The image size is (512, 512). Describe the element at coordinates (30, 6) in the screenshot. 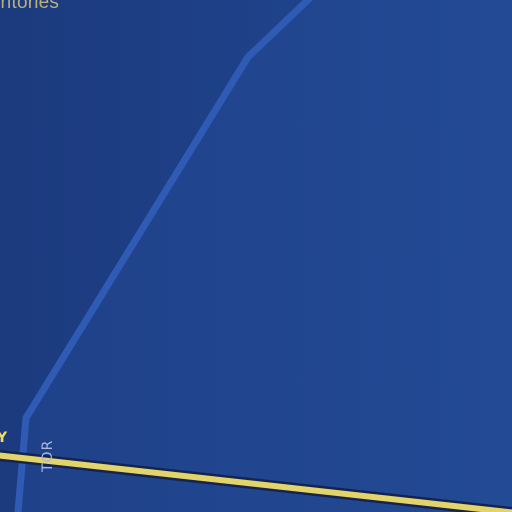

I see `territory-label: rritories` at that location.